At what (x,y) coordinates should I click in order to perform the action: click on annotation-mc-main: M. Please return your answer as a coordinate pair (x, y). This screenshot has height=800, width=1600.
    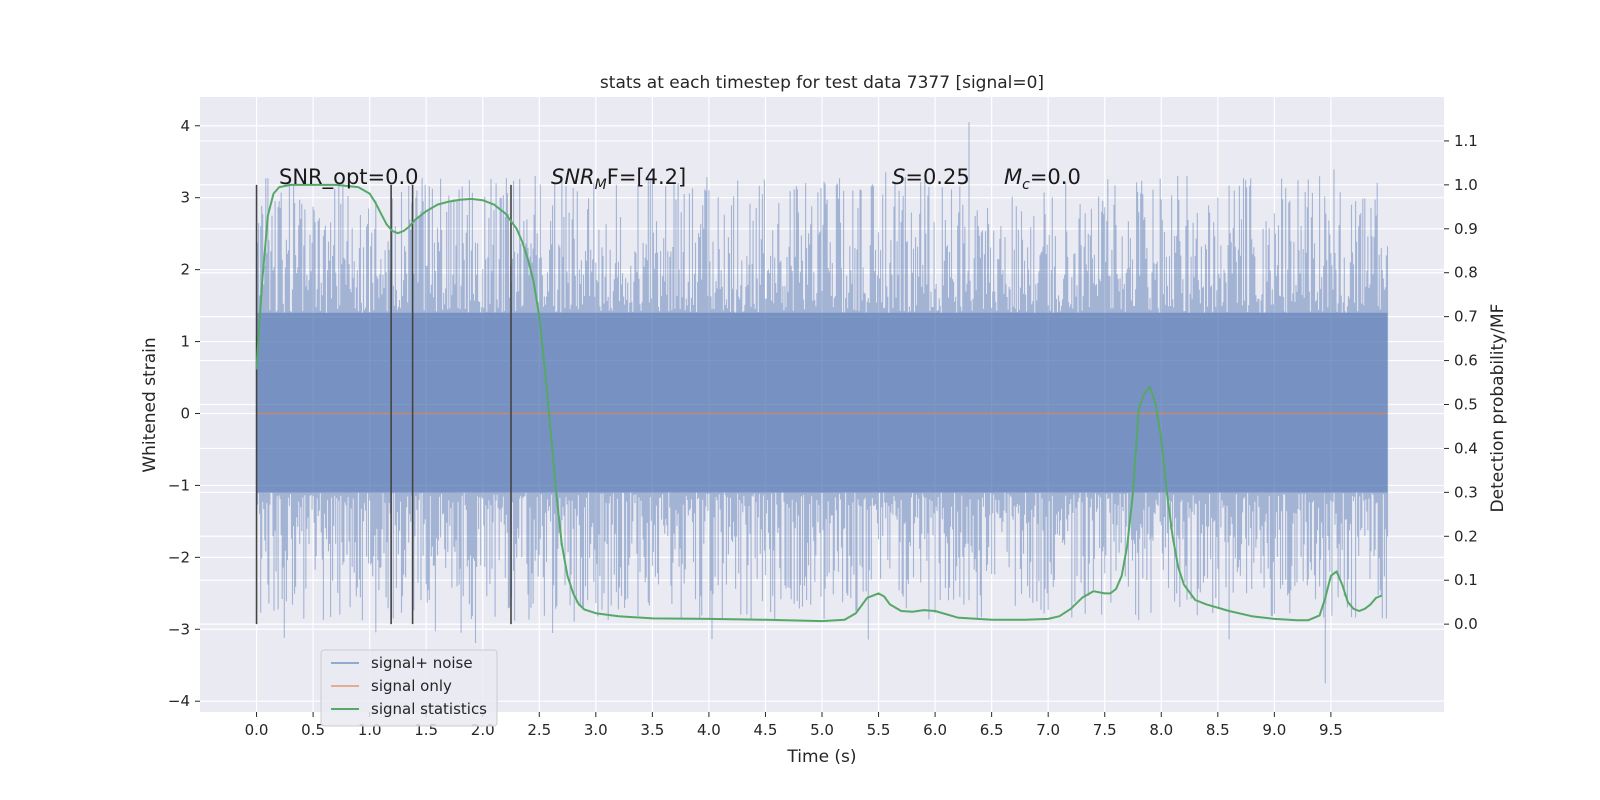
    Looking at the image, I should click on (1013, 177).